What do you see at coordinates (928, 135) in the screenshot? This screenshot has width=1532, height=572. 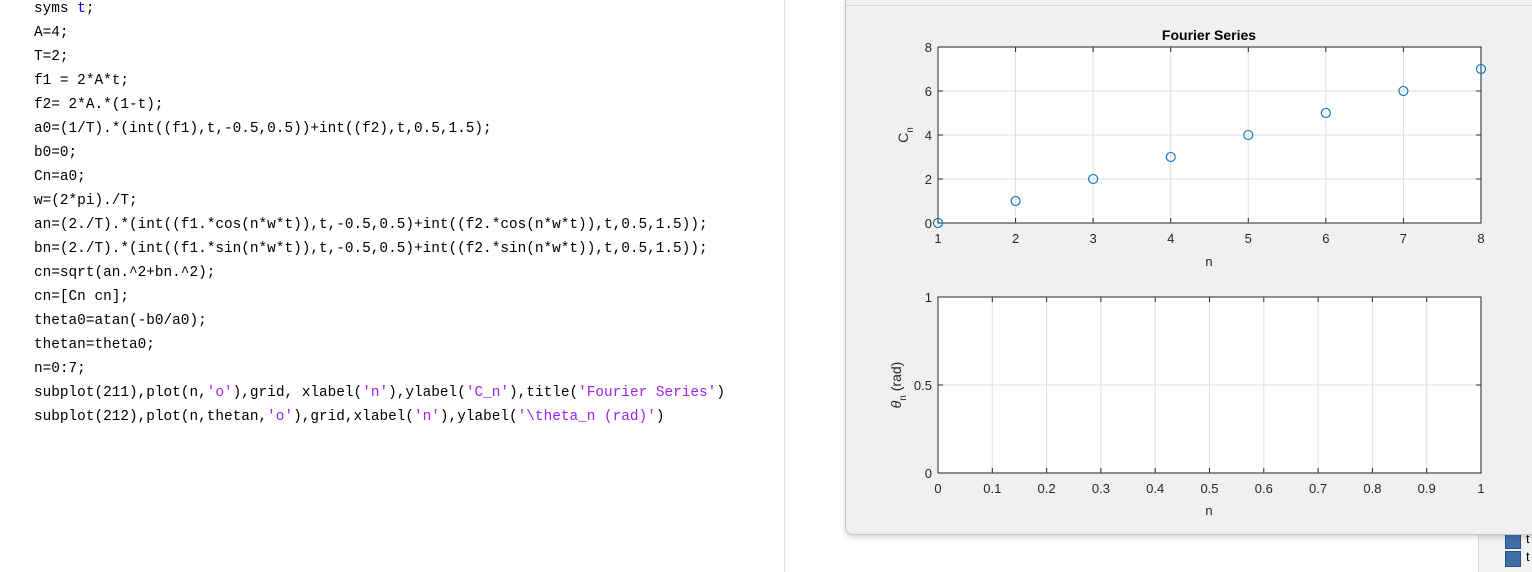 I see `y-tick-label: 4` at bounding box center [928, 135].